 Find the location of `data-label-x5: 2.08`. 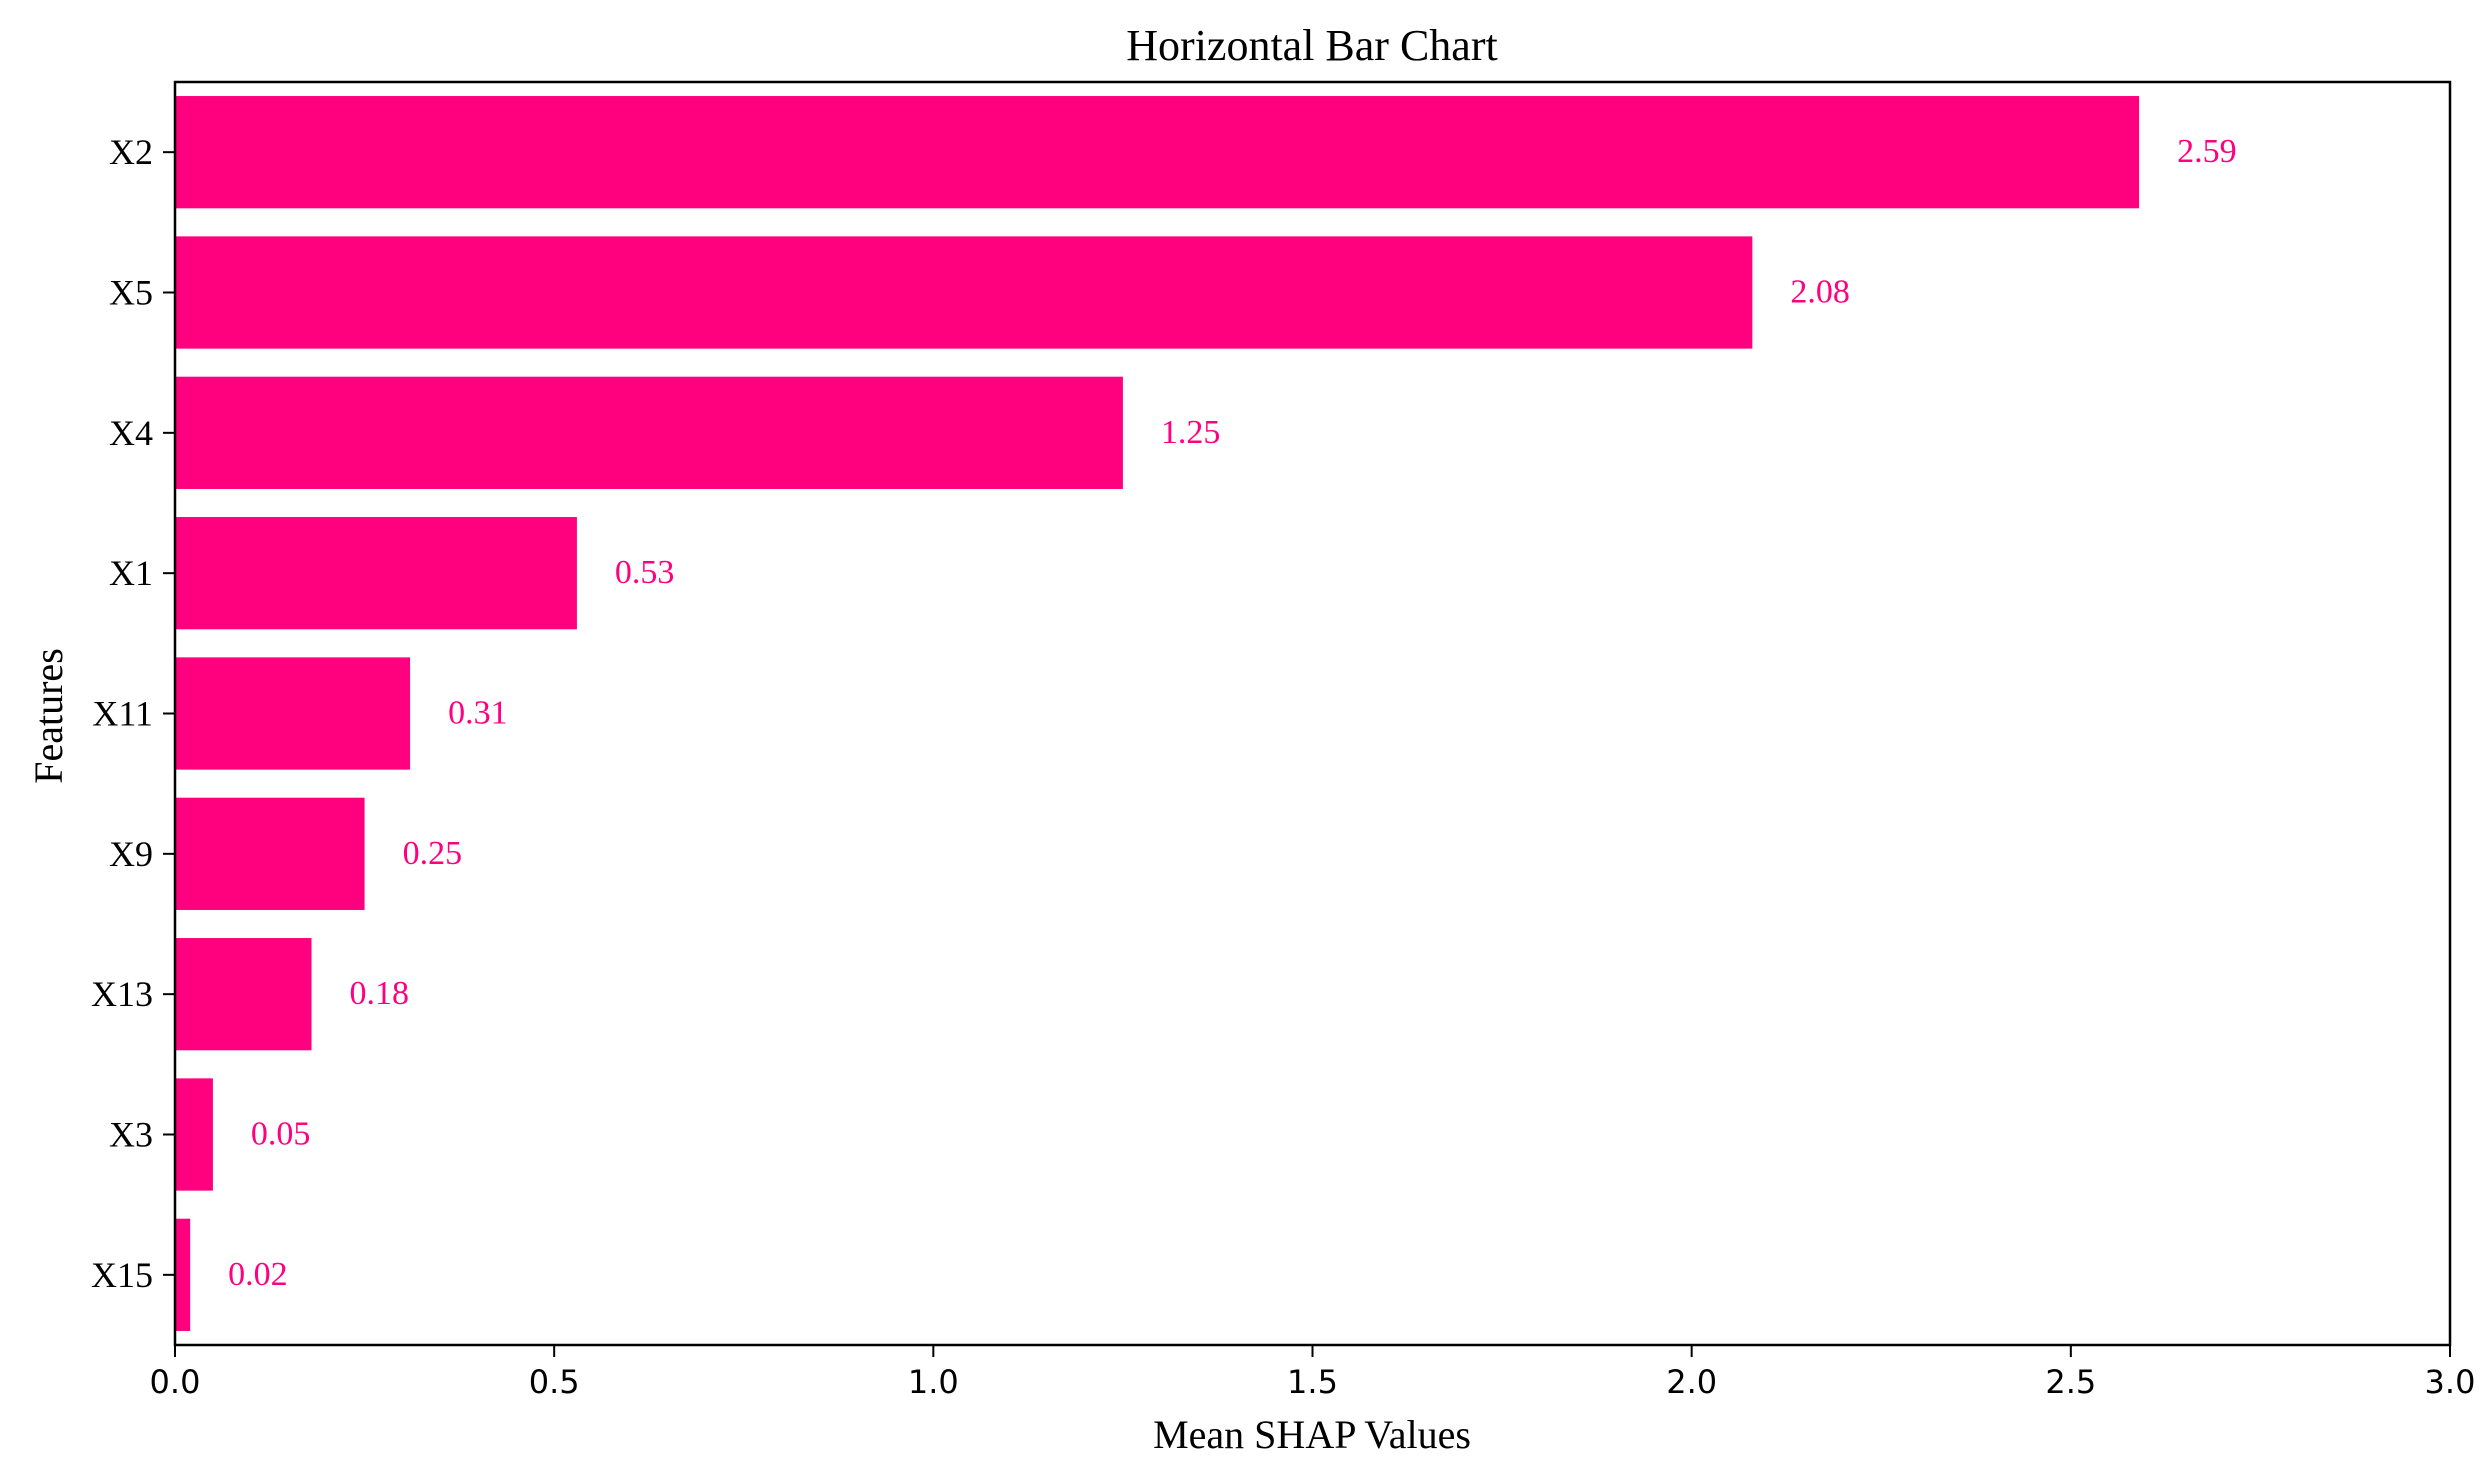

data-label-x5: 2.08 is located at coordinates (1820, 292).